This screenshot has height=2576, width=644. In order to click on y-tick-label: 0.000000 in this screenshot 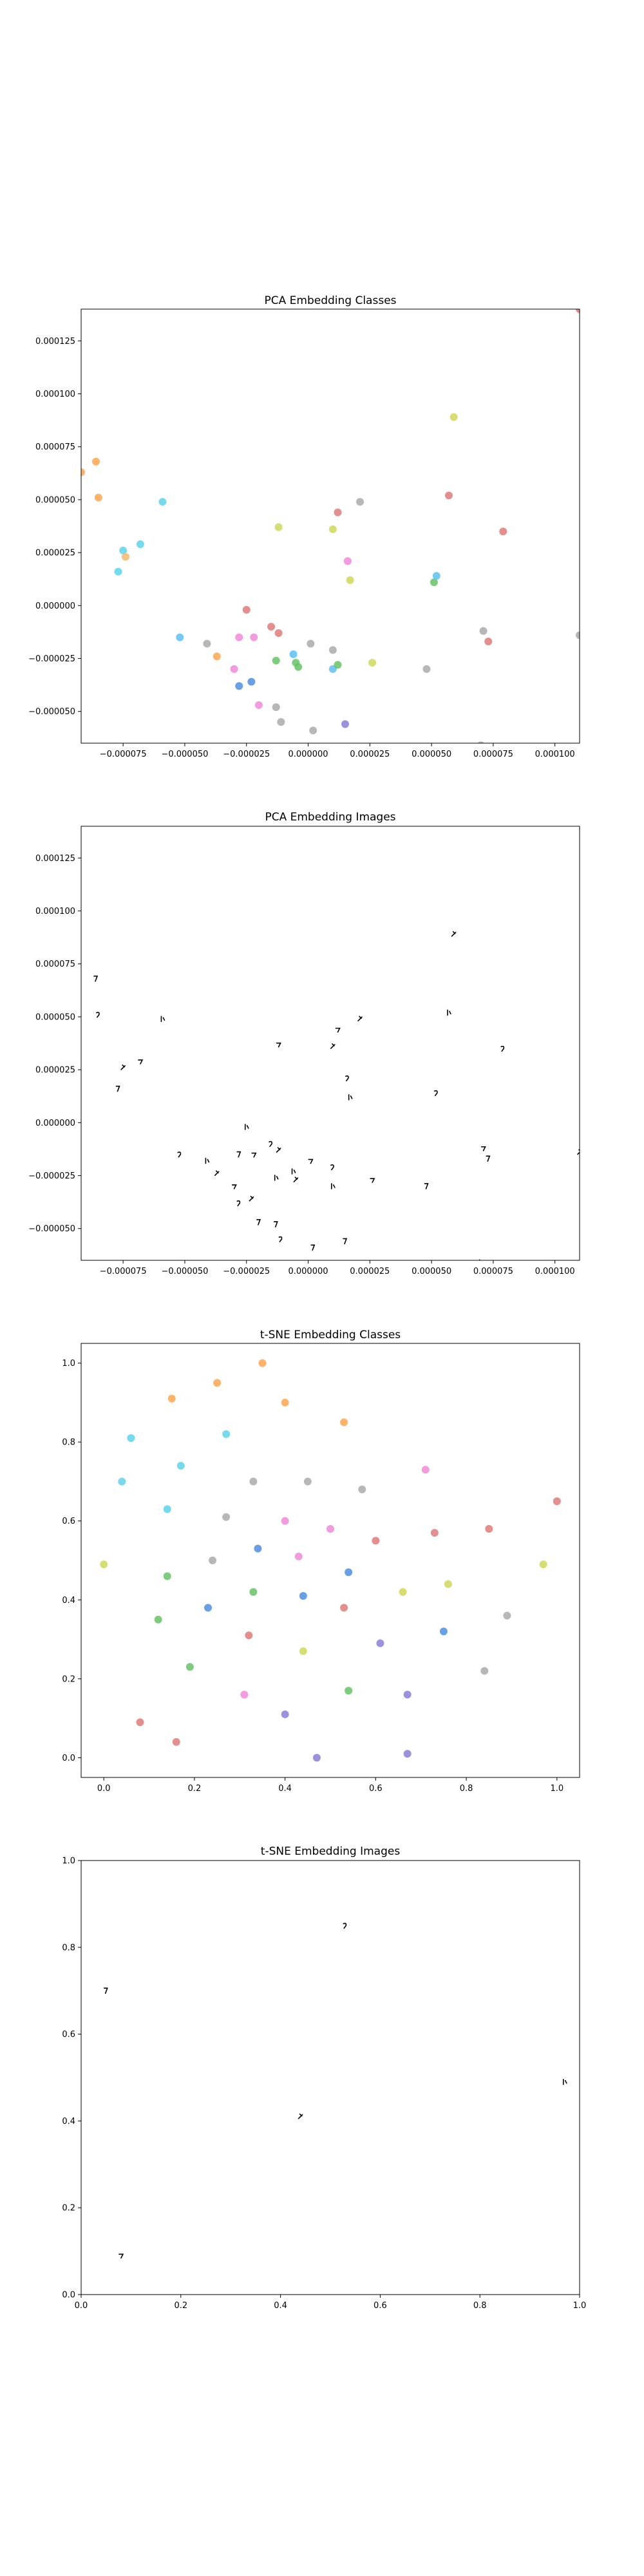, I will do `click(55, 606)`.